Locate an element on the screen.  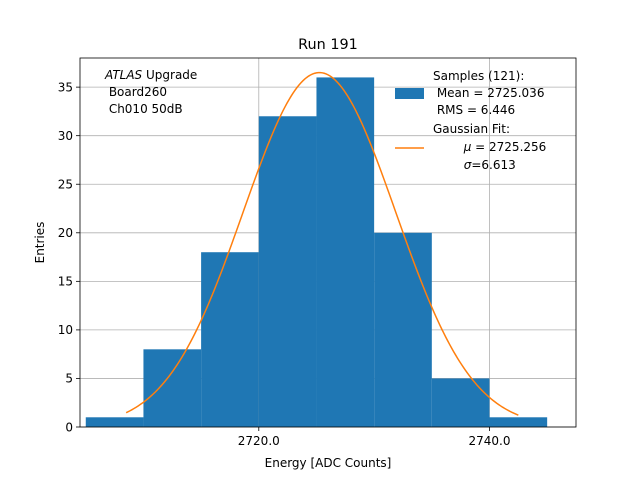
legend-histogram-swatch is located at coordinates (409, 93).